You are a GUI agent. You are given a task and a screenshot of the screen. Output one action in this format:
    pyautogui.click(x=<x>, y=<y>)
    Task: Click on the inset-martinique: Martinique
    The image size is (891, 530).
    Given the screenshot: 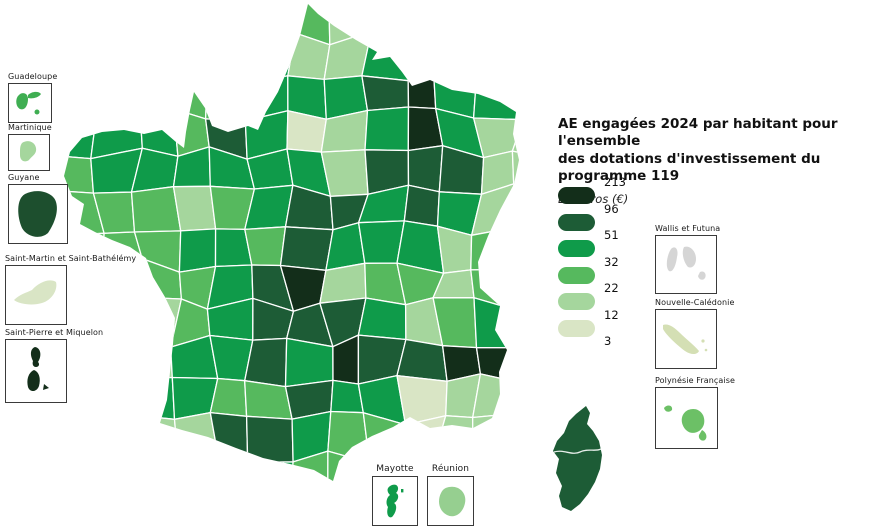 What is the action you would take?
    pyautogui.click(x=30, y=147)
    